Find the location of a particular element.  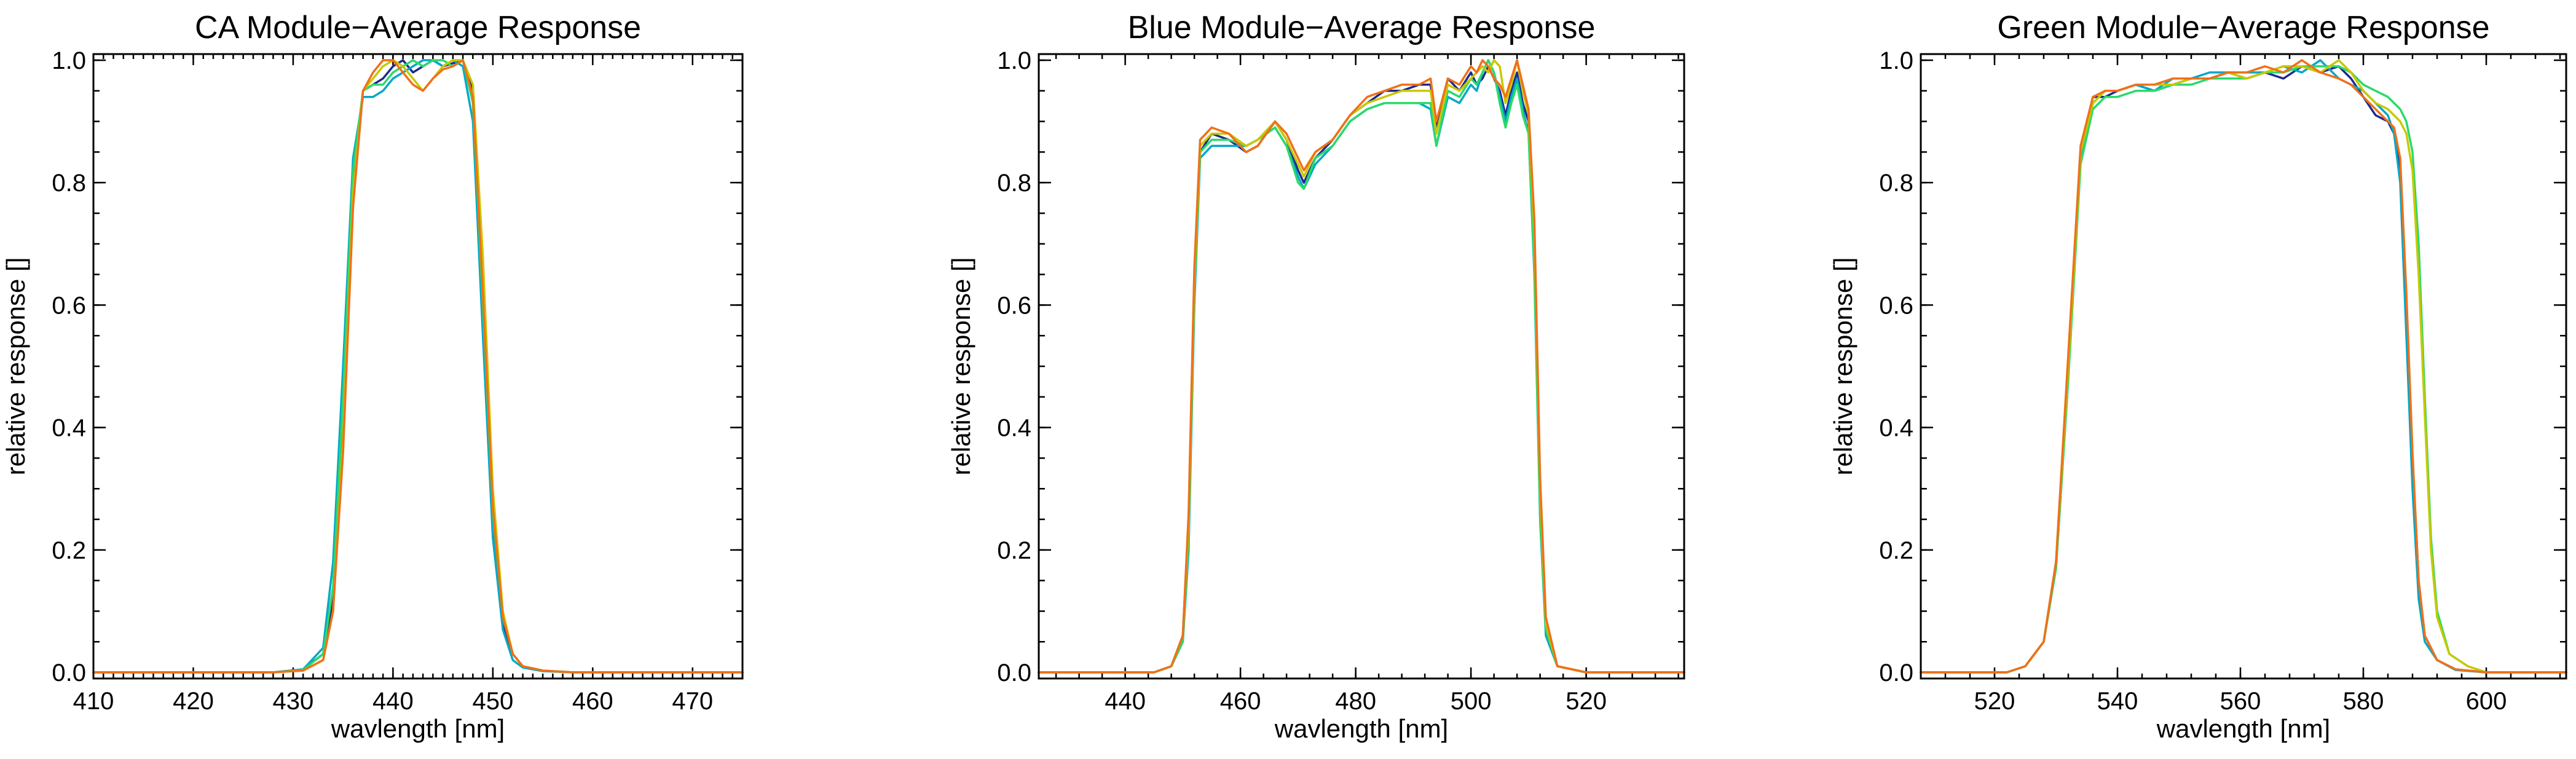

x-tick-label: 450 is located at coordinates (493, 702).